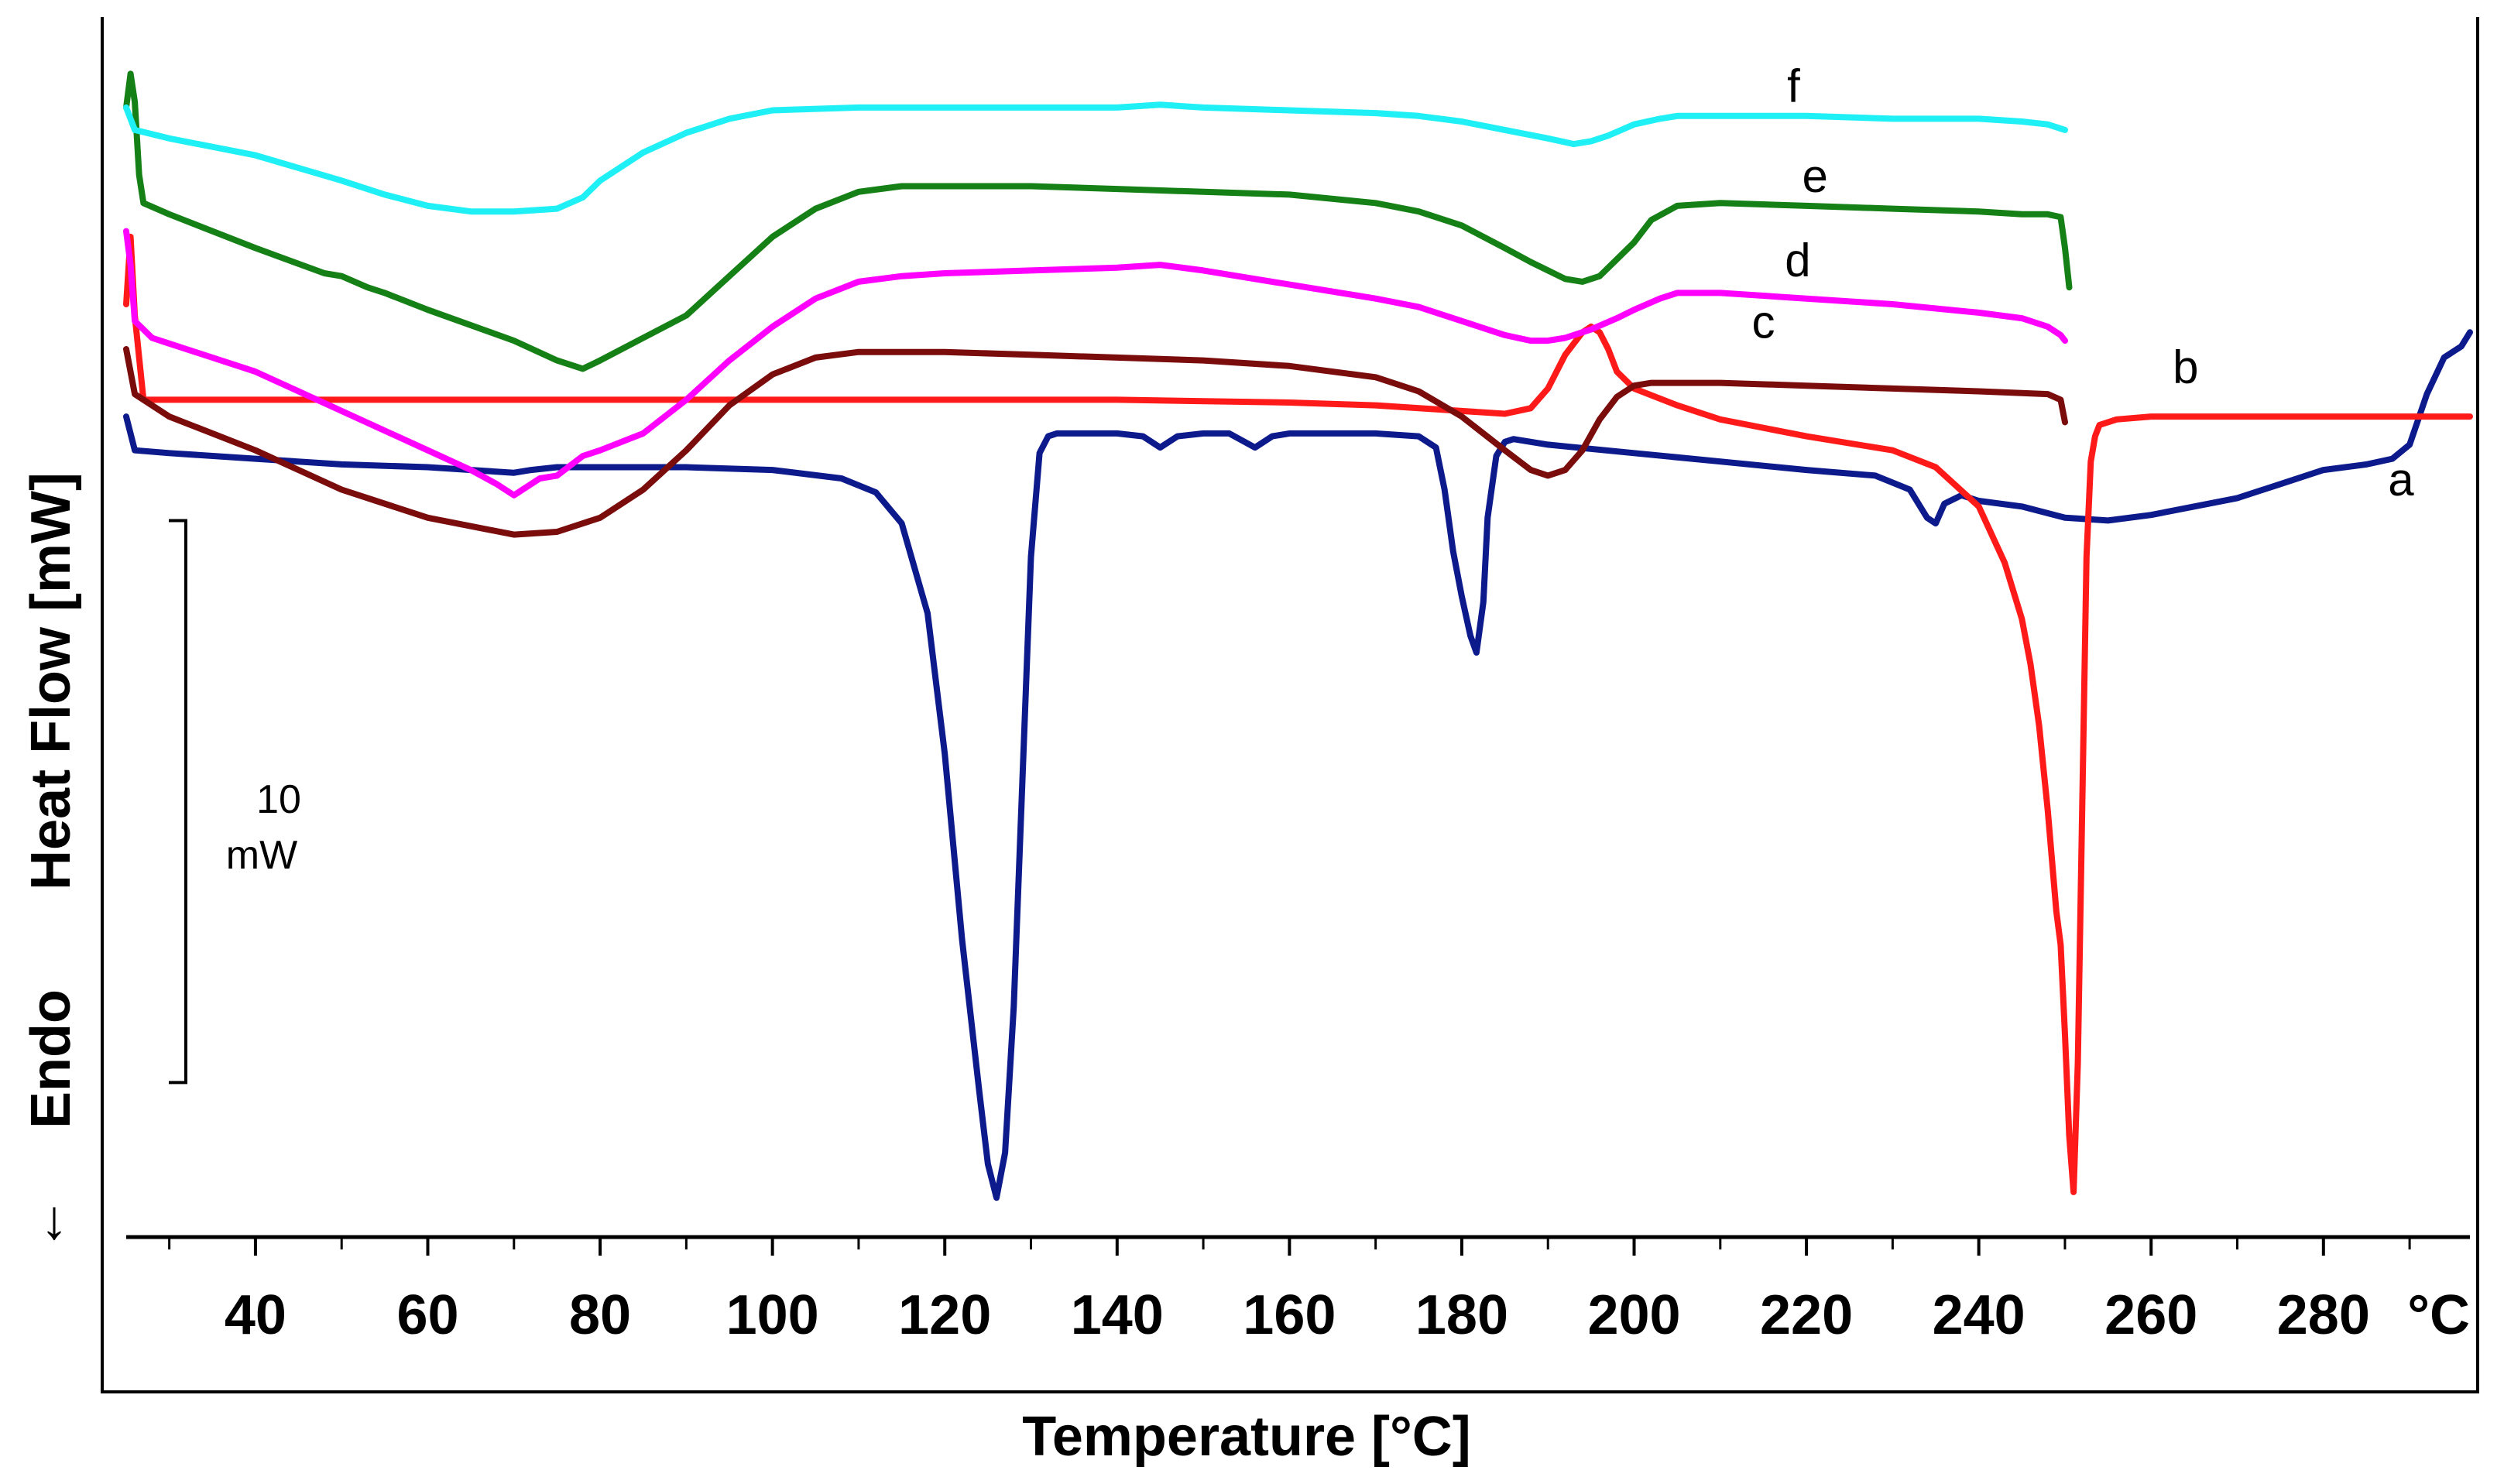 This screenshot has width=2504, height=1484. What do you see at coordinates (772, 1315) in the screenshot?
I see `x-tick-label: 100` at bounding box center [772, 1315].